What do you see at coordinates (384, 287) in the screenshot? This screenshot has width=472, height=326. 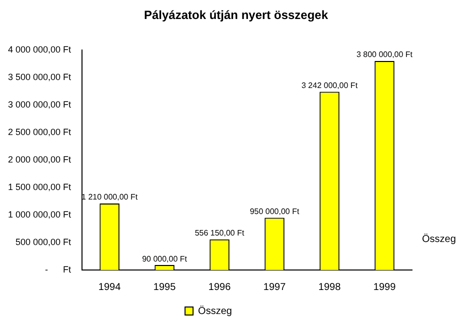 I see `x-tick-label: 1999` at bounding box center [384, 287].